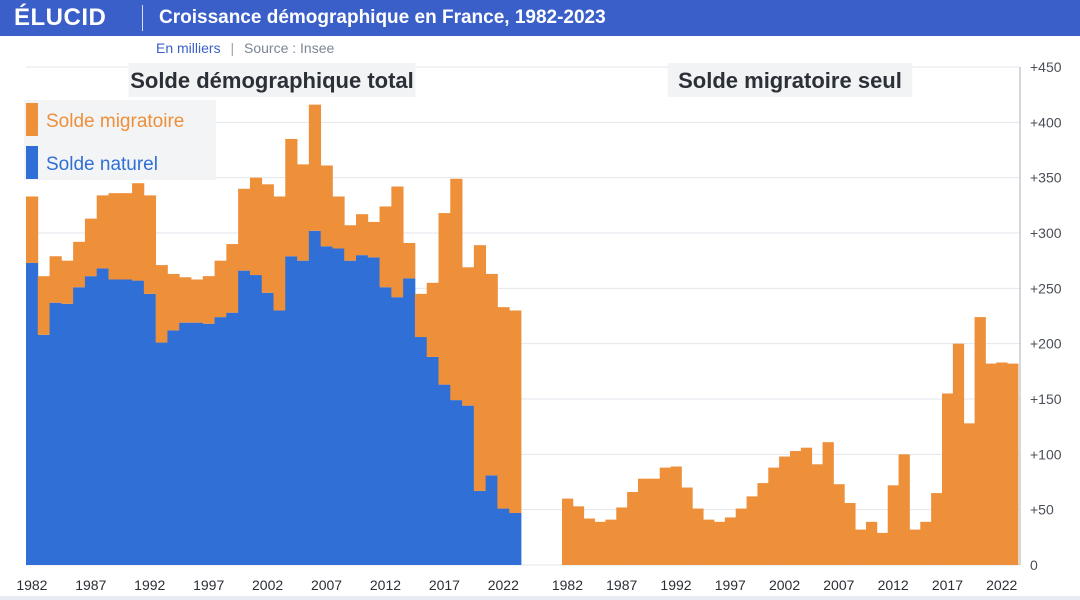 This screenshot has width=1080, height=600. What do you see at coordinates (1042, 510) in the screenshot?
I see `y-tick-label: +50` at bounding box center [1042, 510].